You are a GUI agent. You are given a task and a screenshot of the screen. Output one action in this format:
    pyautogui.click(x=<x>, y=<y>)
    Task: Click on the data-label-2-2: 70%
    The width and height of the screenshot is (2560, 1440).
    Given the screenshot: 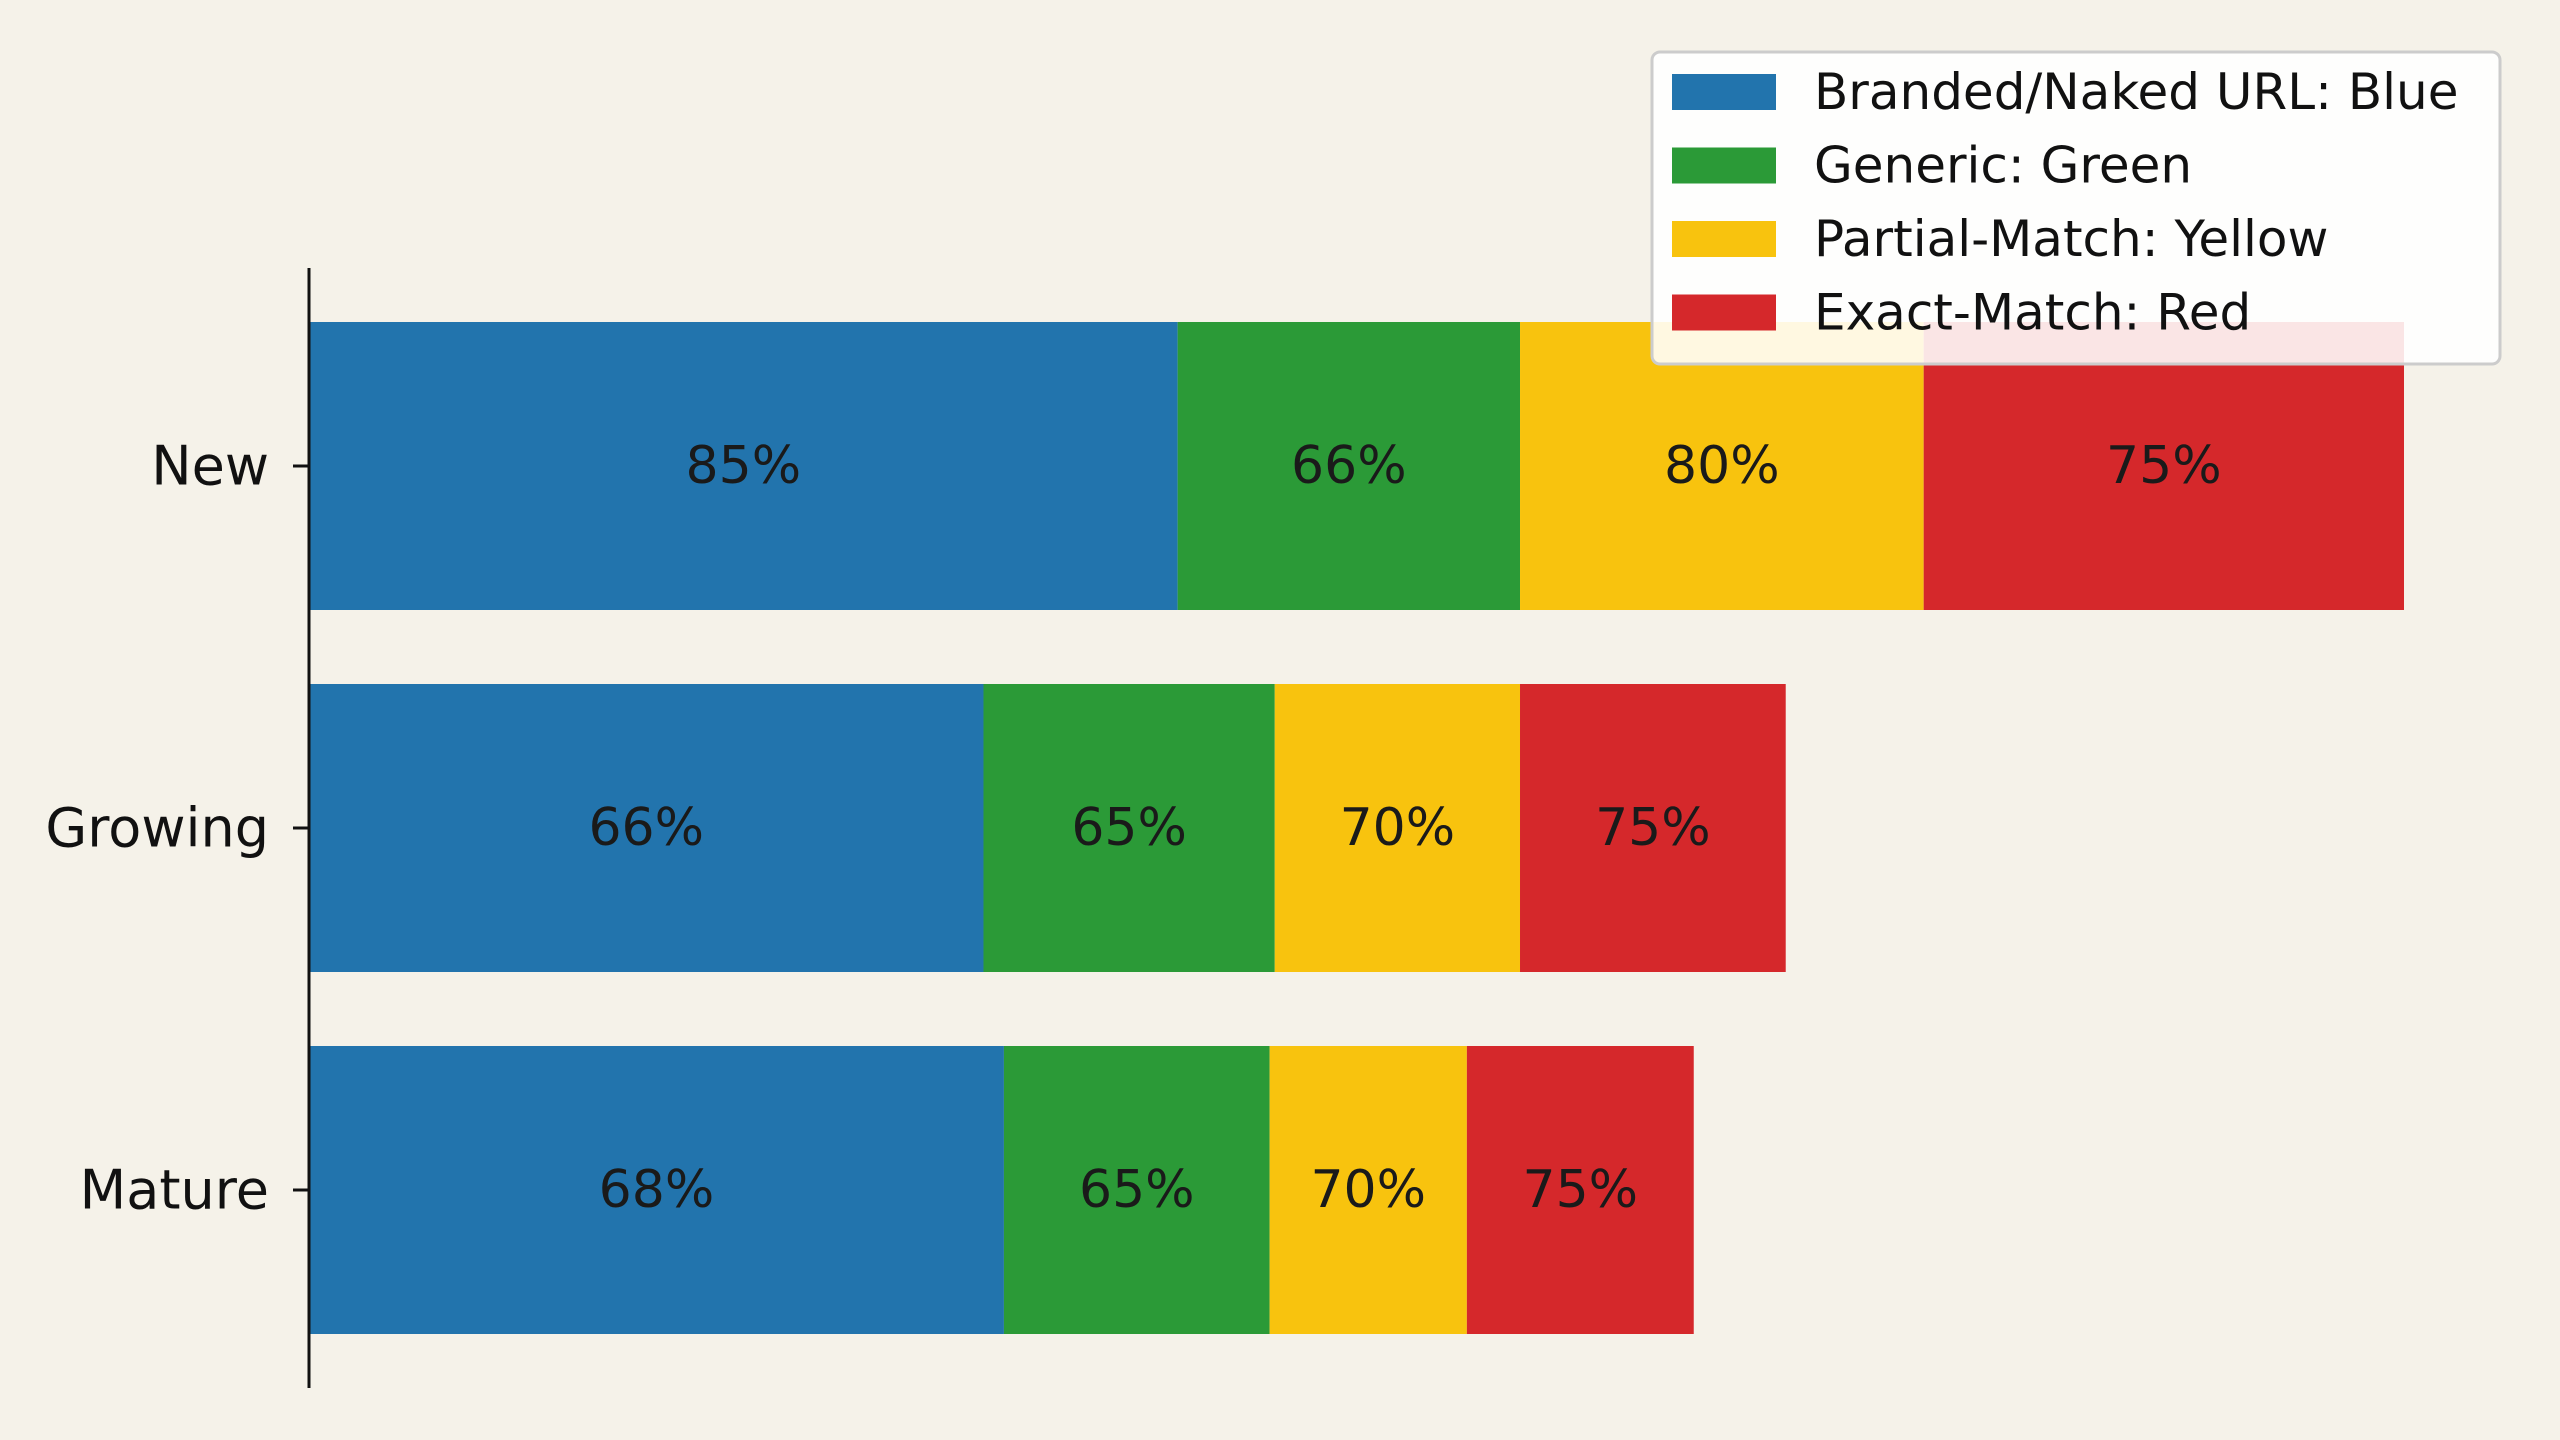 What is the action you would take?
    pyautogui.click(x=1368, y=1190)
    